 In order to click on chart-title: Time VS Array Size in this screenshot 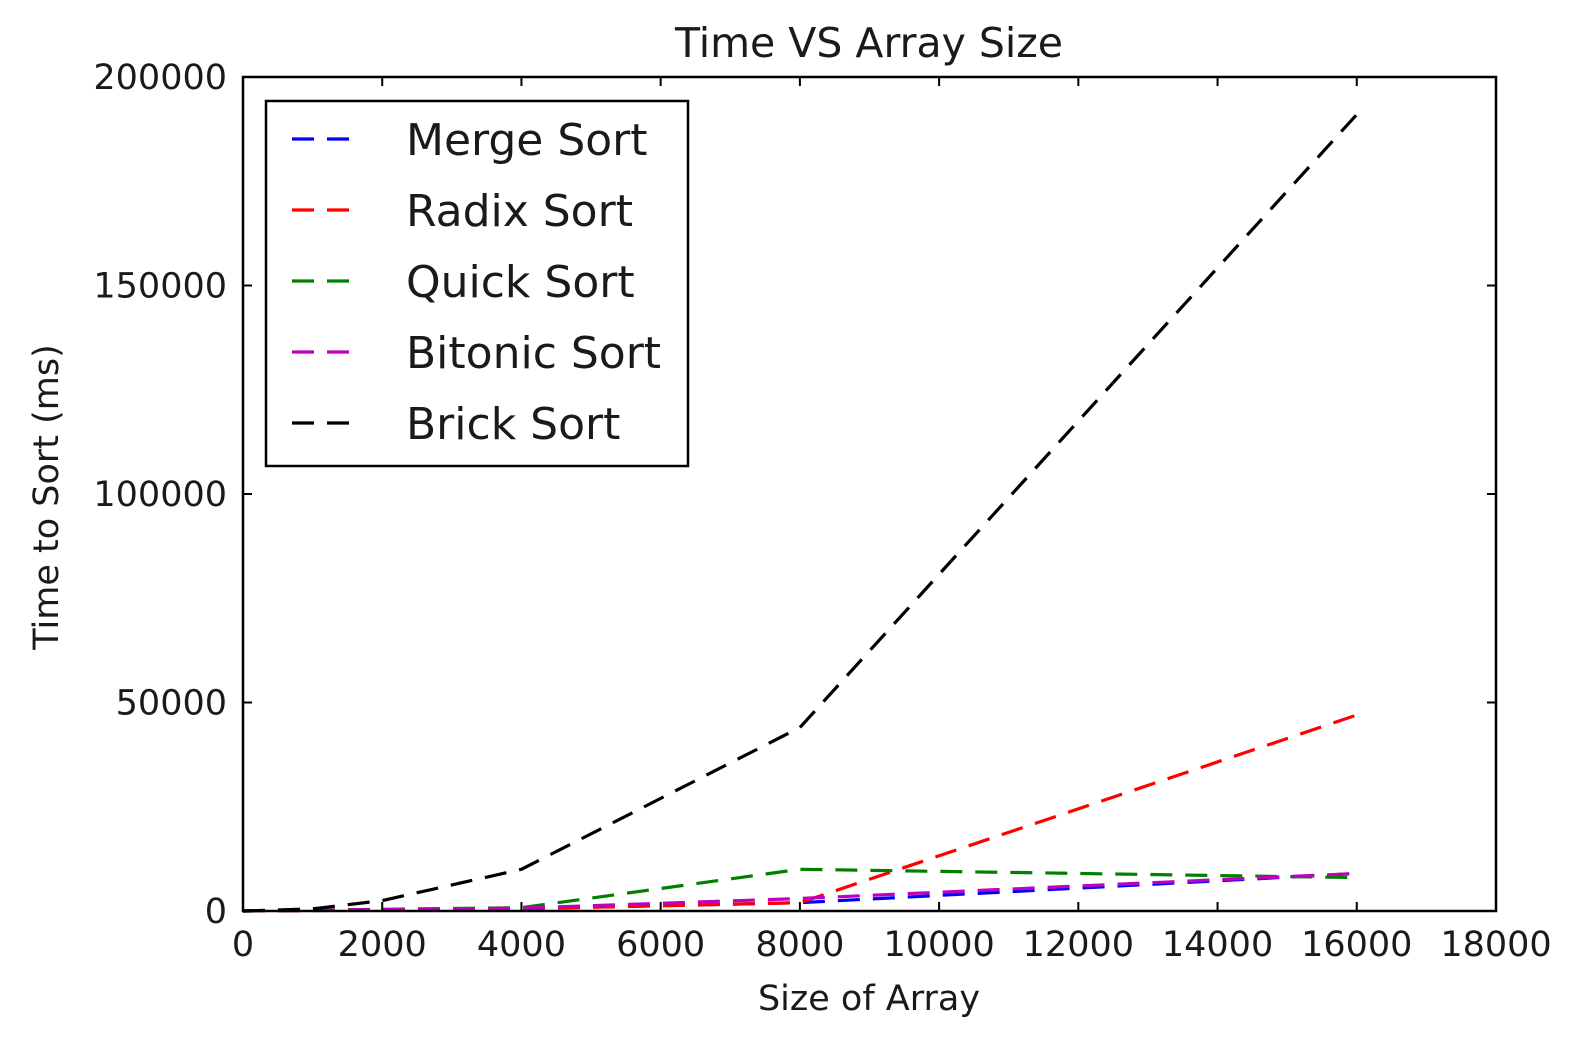, I will do `click(868, 43)`.